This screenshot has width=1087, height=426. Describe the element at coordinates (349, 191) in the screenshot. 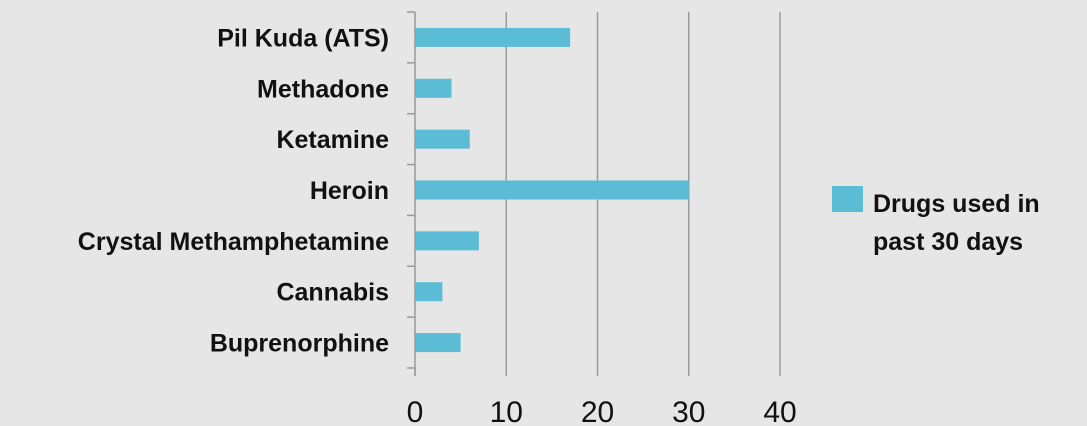

I see `category-label-heroin: Heroin` at that location.